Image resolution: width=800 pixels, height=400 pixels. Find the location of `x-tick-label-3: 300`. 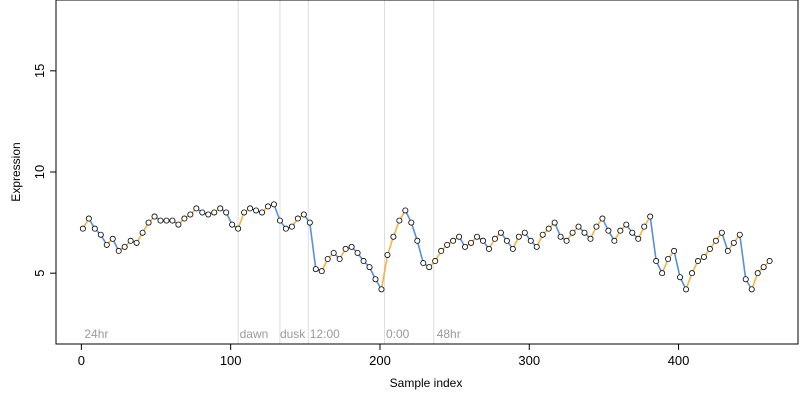

x-tick-label-3: 300 is located at coordinates (529, 360).